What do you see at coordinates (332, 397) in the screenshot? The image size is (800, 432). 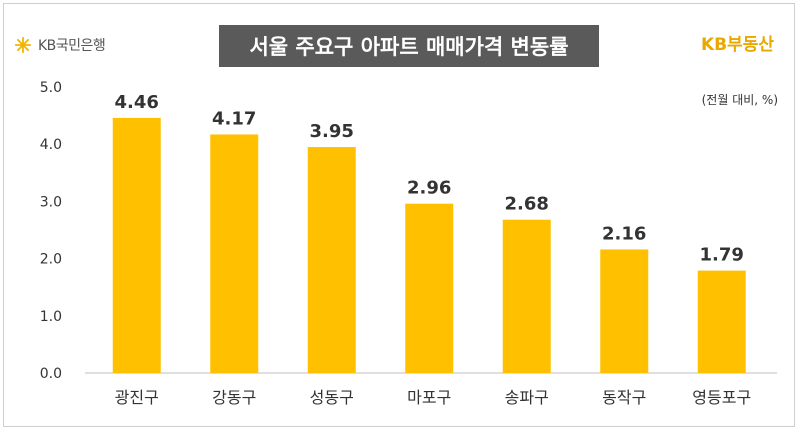 I see `x-category-label: 성동구` at bounding box center [332, 397].